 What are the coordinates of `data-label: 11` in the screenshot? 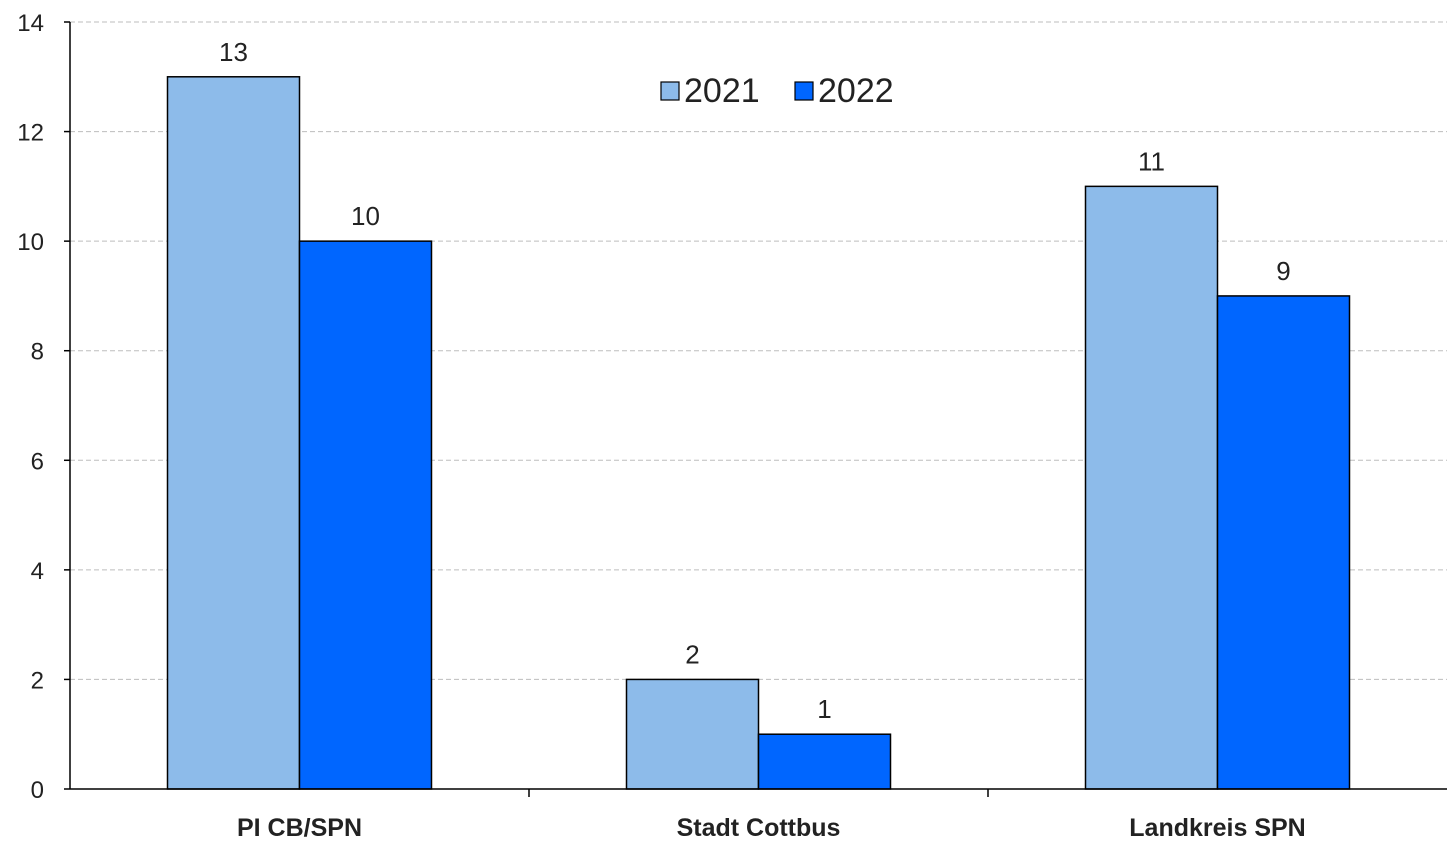 It's located at (1151, 161).